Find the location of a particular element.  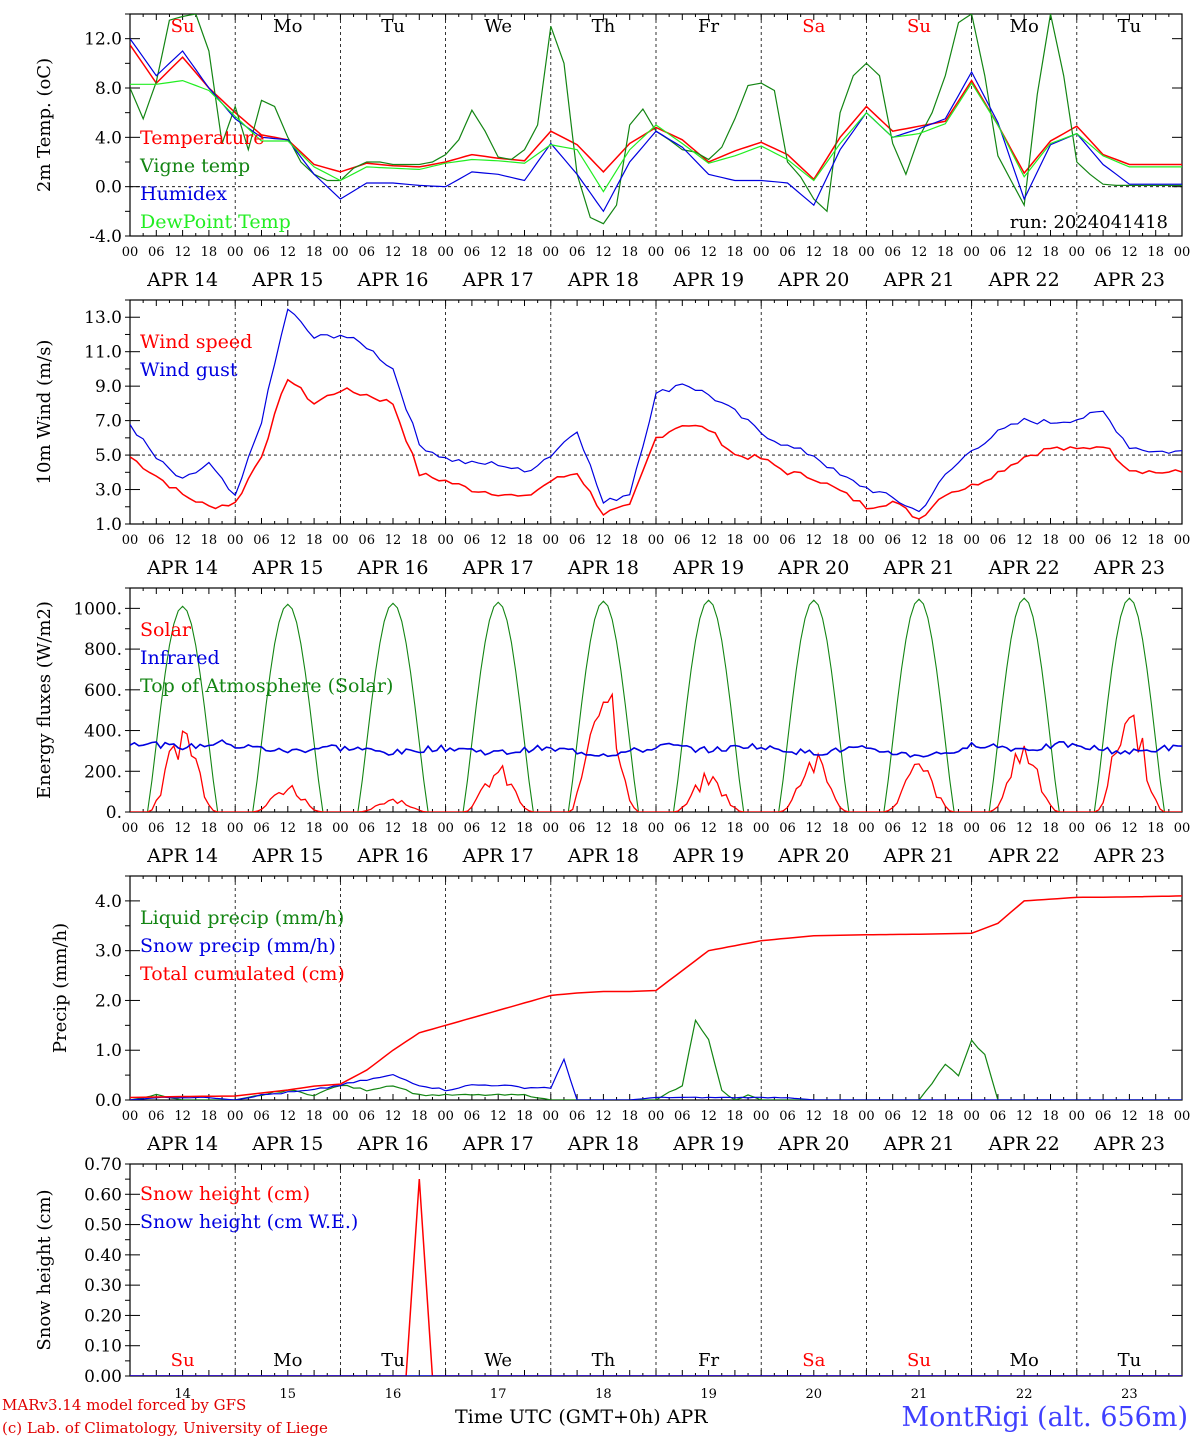

wind-date-label: APR 16 is located at coordinates (392, 568).